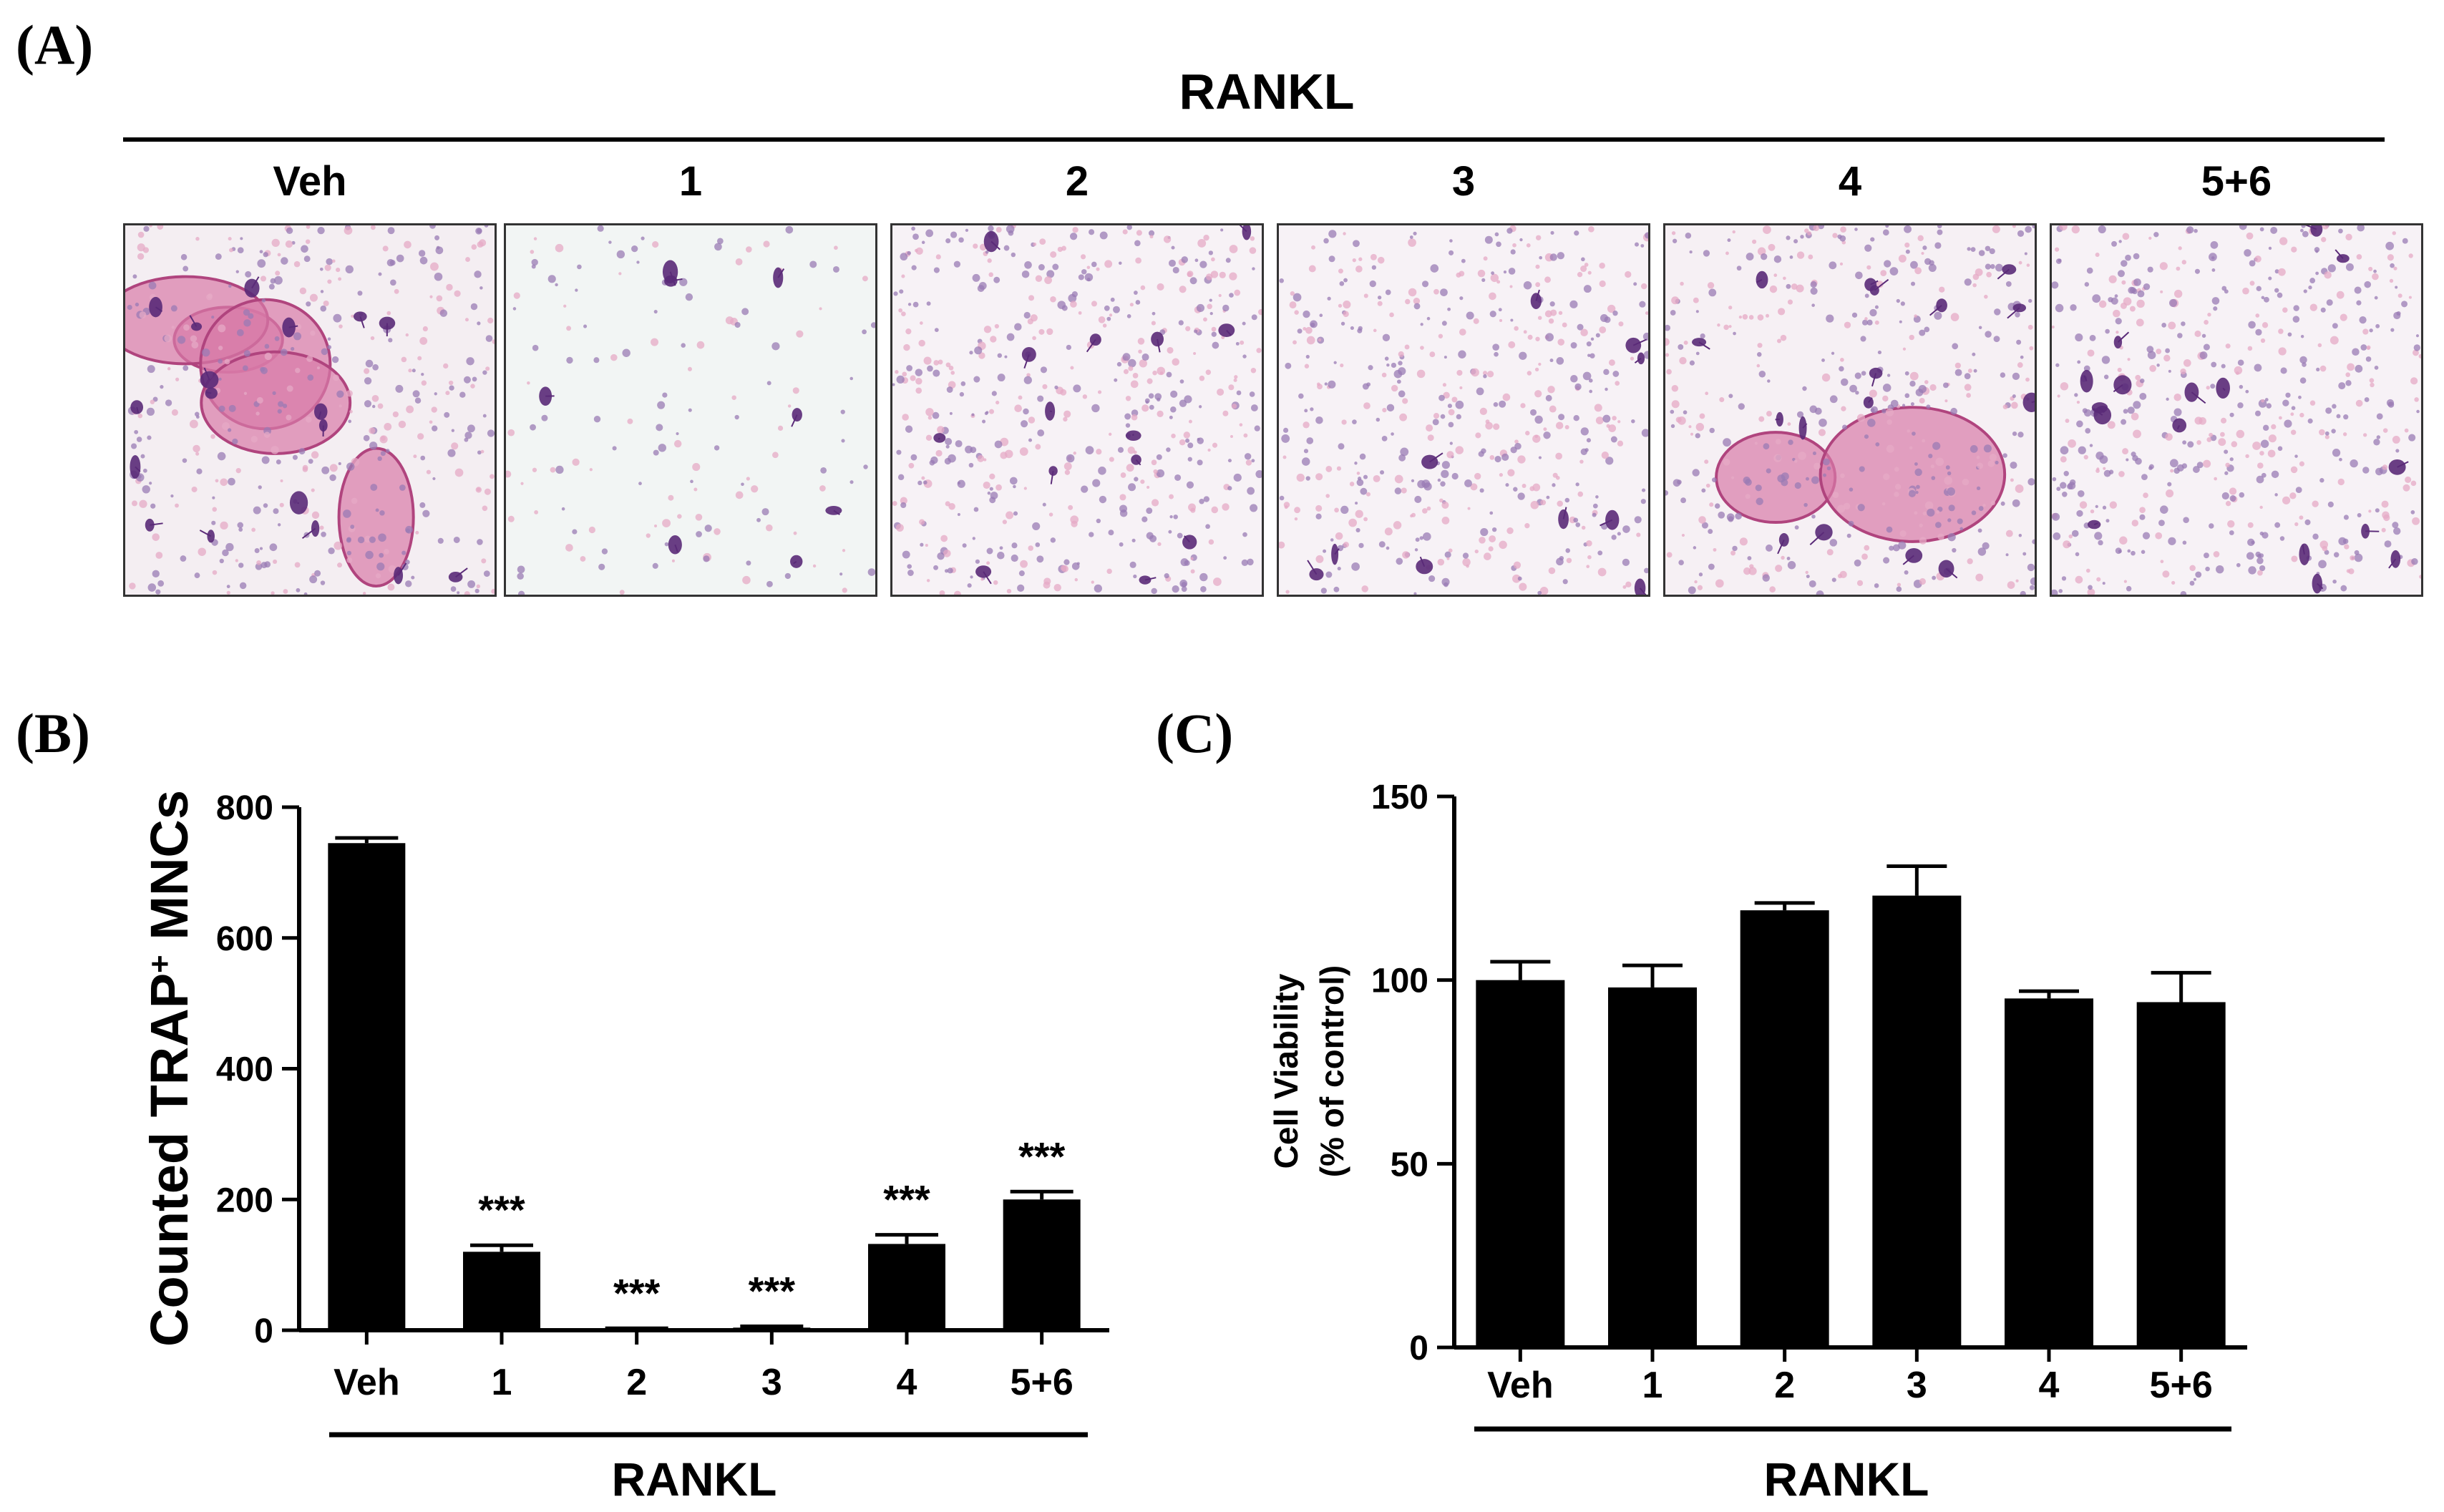 This screenshot has height=1512, width=2444. Describe the element at coordinates (1267, 92) in the screenshot. I see `panel-a-treatment-label: RANKL` at that location.